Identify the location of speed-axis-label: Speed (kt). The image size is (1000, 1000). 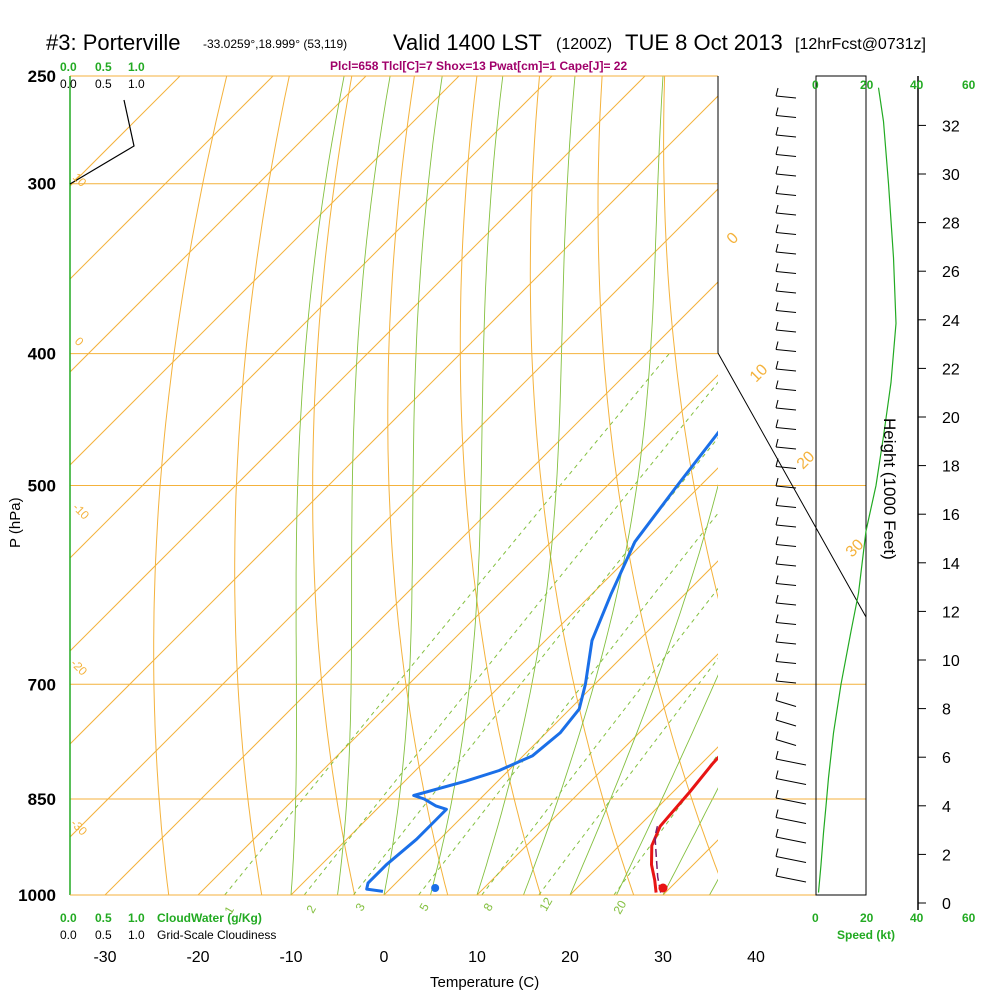
(866, 935).